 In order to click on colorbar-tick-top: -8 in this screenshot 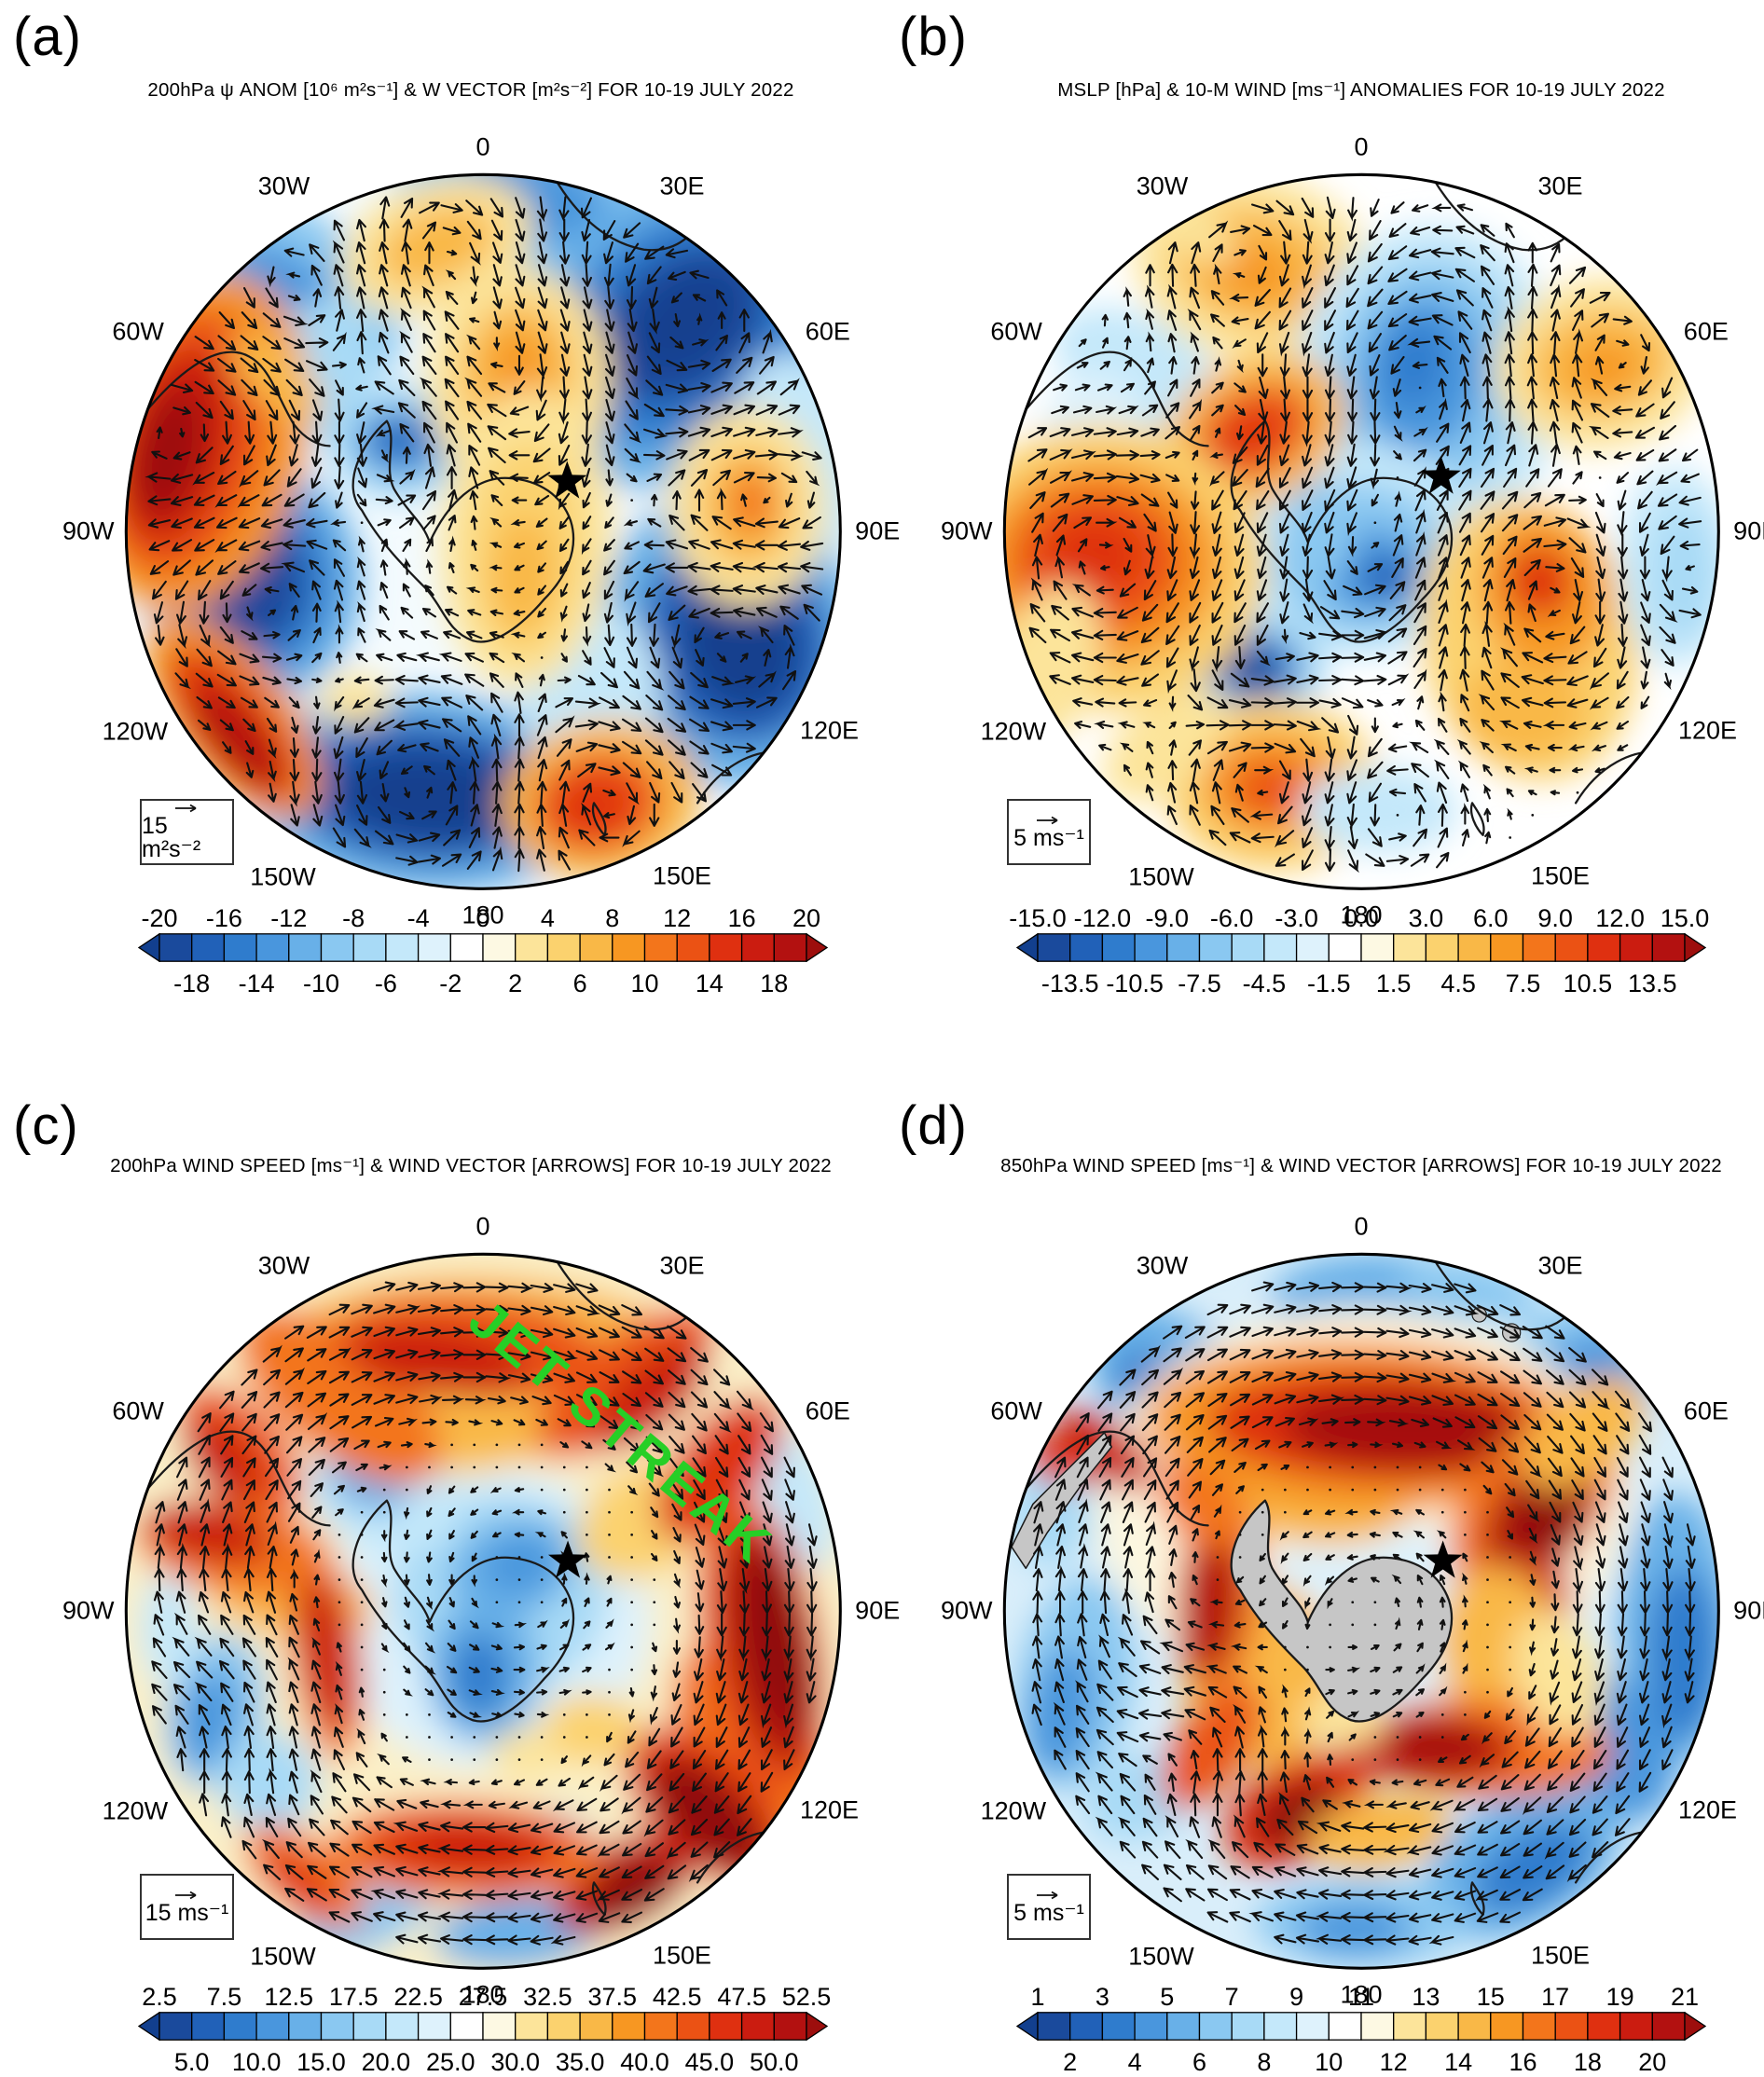, I will do `click(353, 918)`.